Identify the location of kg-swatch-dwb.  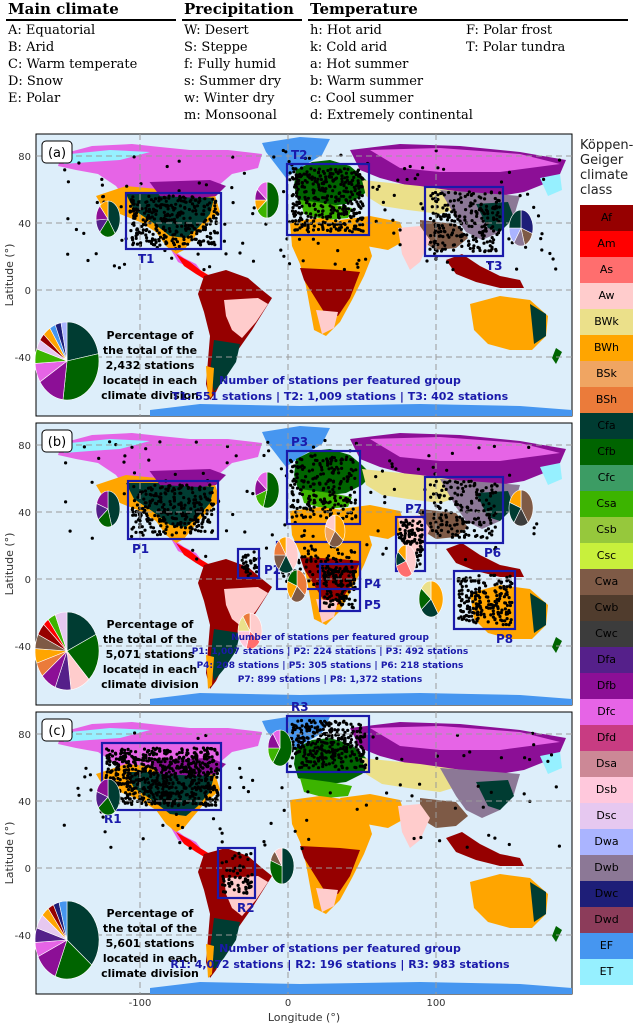
(606, 868).